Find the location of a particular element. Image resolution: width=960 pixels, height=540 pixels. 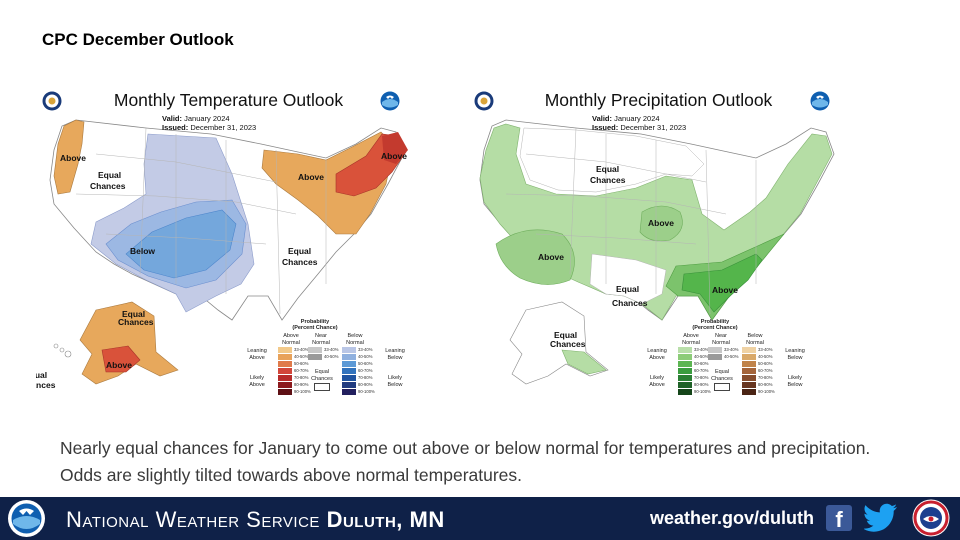

precip-label-midwest-above: Above is located at coordinates (661, 223).